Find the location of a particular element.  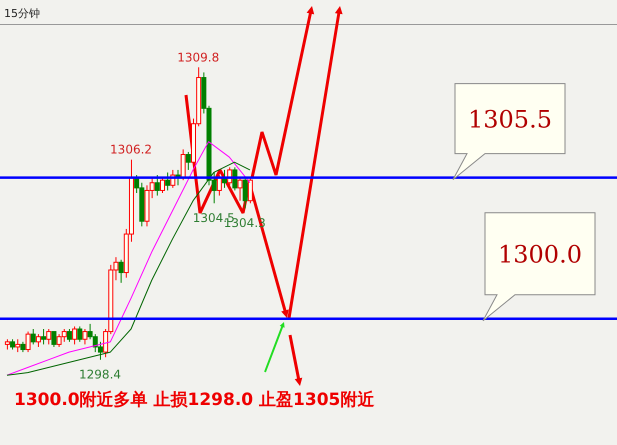

ref-line-label: 1305.5 is located at coordinates (510, 120).